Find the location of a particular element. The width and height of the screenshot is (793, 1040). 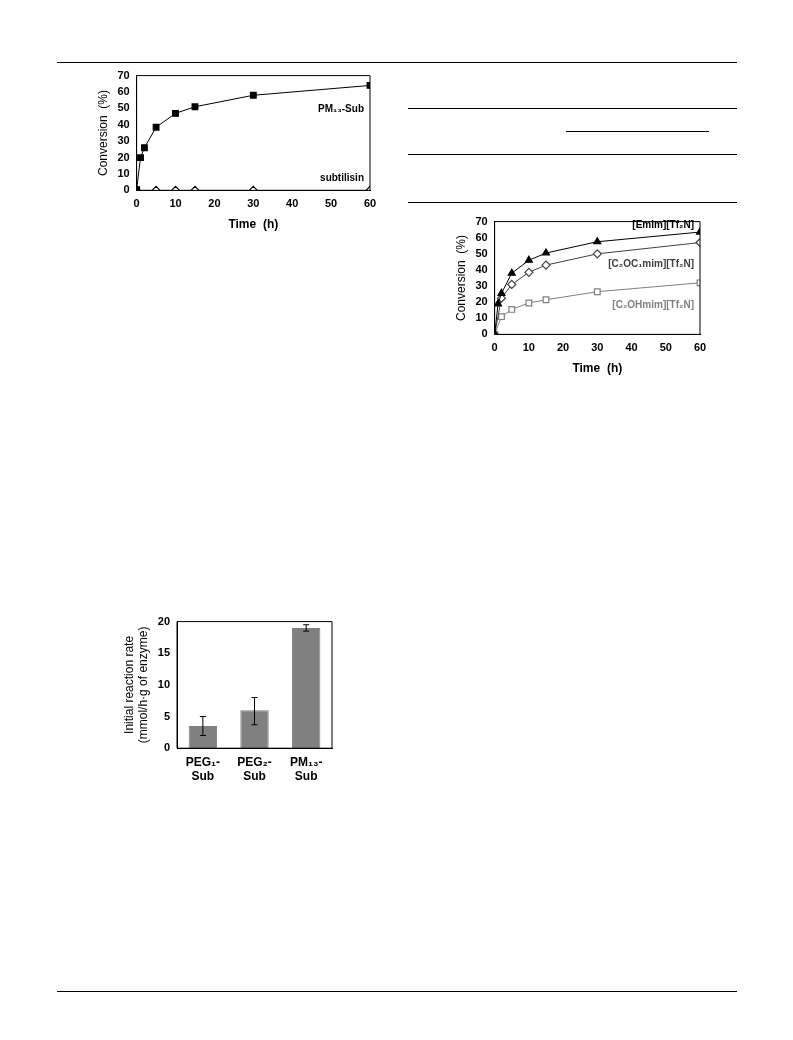

series-label: [Emim][Tf₂N] is located at coordinates (663, 224).